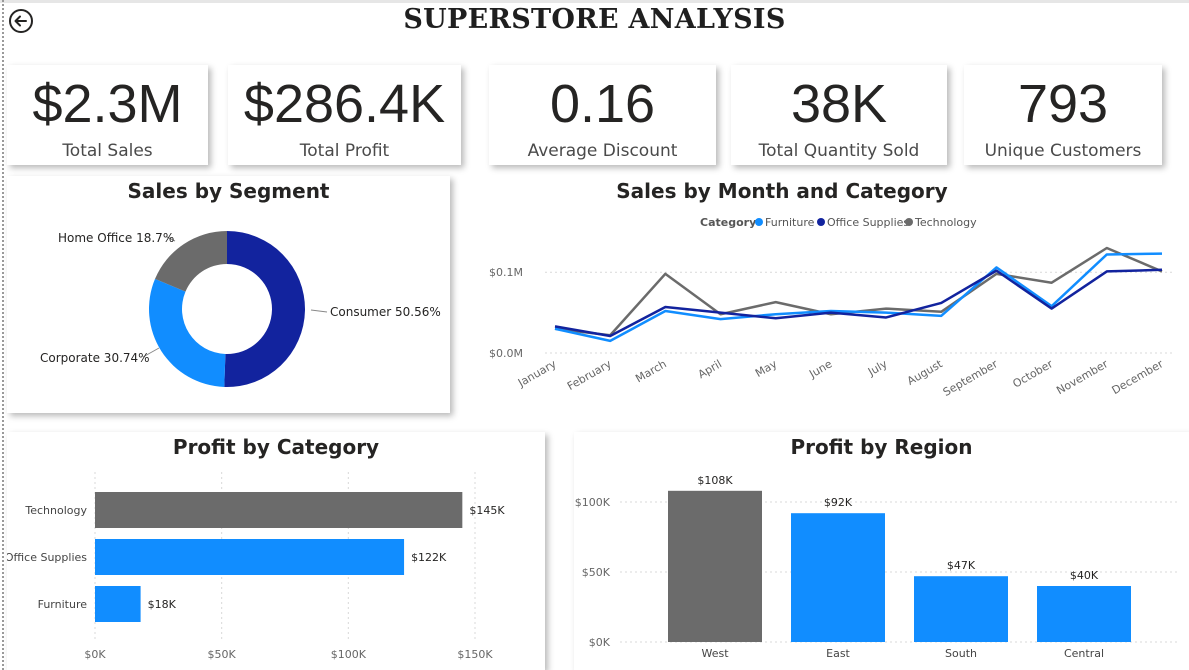 The width and height of the screenshot is (1189, 670). Describe the element at coordinates (1063, 151) in the screenshot. I see `kpi-label: Unique Customers` at that location.